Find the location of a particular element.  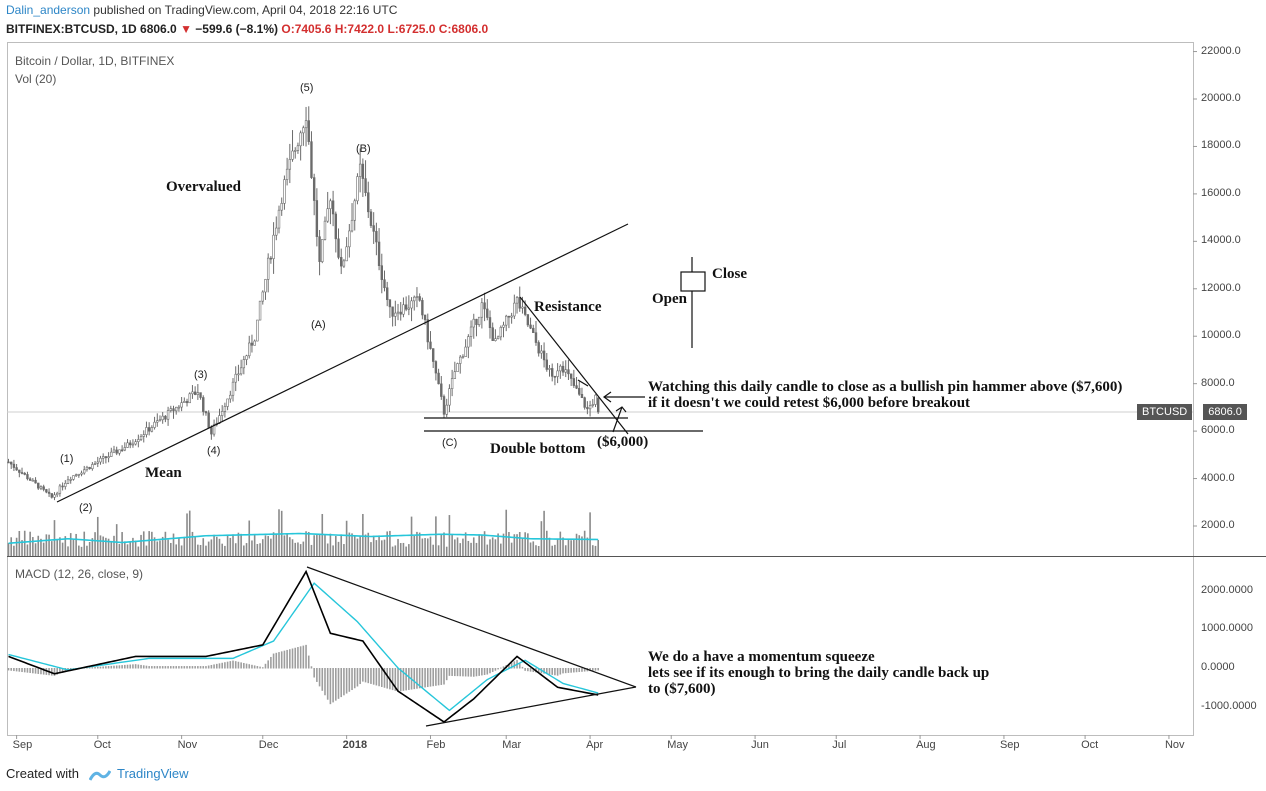

footer-brand-link: TradingView is located at coordinates (153, 773).